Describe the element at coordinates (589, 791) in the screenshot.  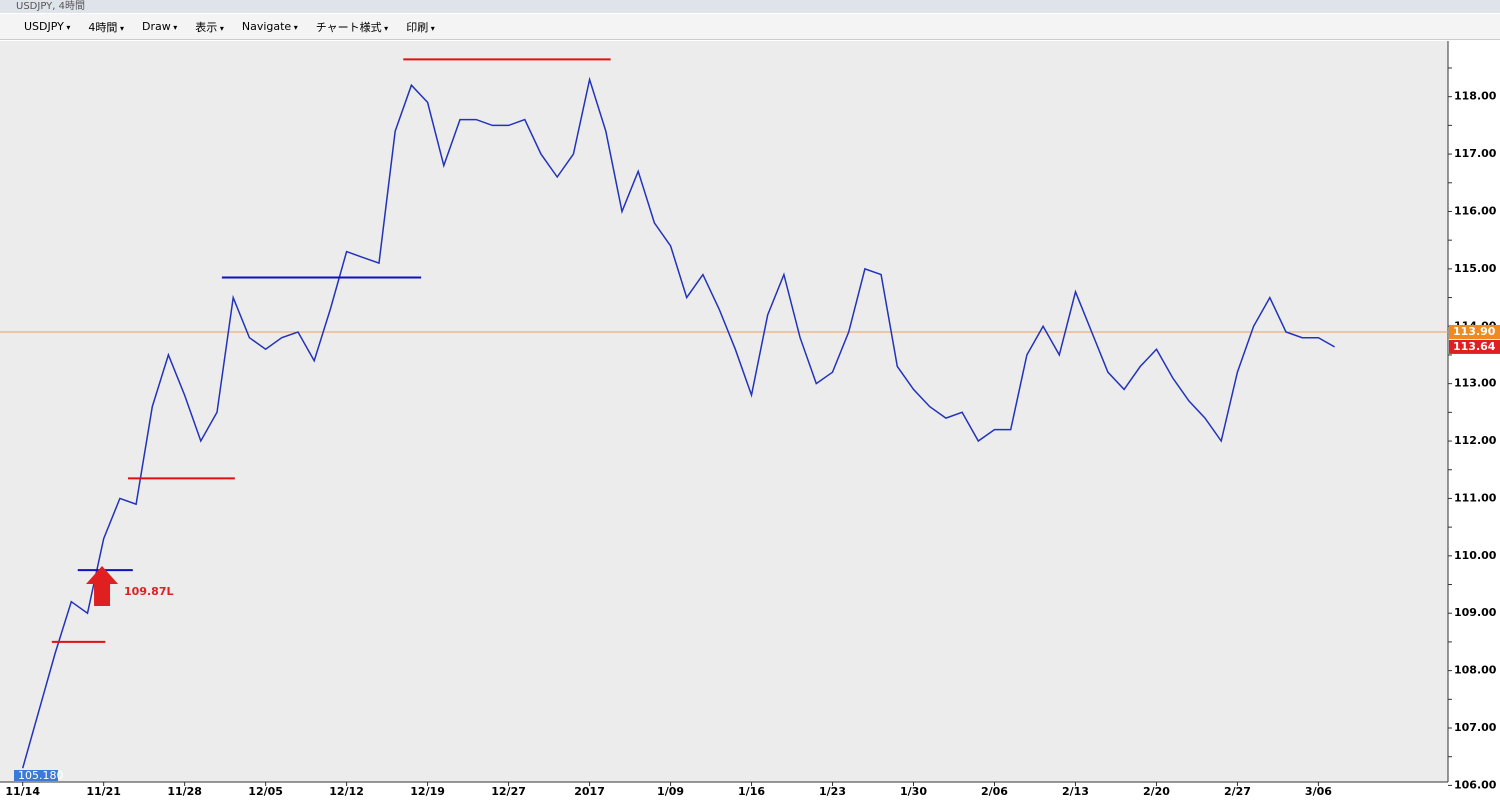
I see `x-tick-label: 2017` at that location.